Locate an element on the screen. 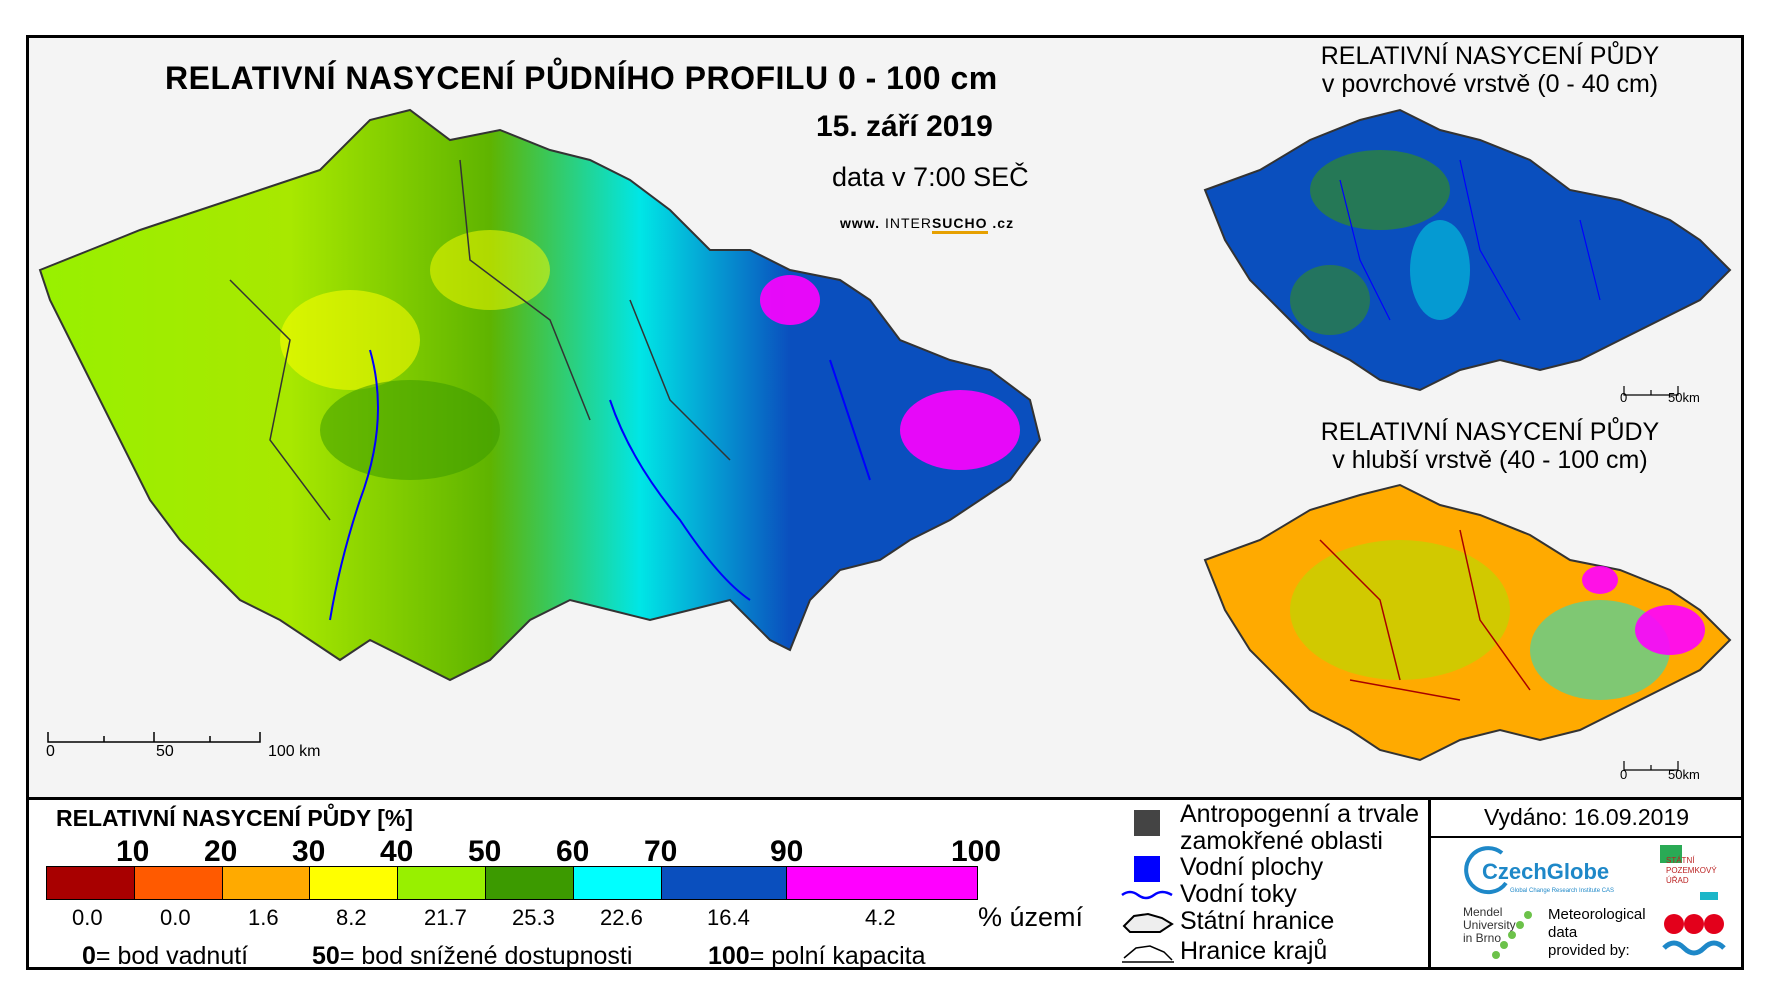 This screenshot has width=1772, height=1003. web-sucho: SUCHO is located at coordinates (959, 224).